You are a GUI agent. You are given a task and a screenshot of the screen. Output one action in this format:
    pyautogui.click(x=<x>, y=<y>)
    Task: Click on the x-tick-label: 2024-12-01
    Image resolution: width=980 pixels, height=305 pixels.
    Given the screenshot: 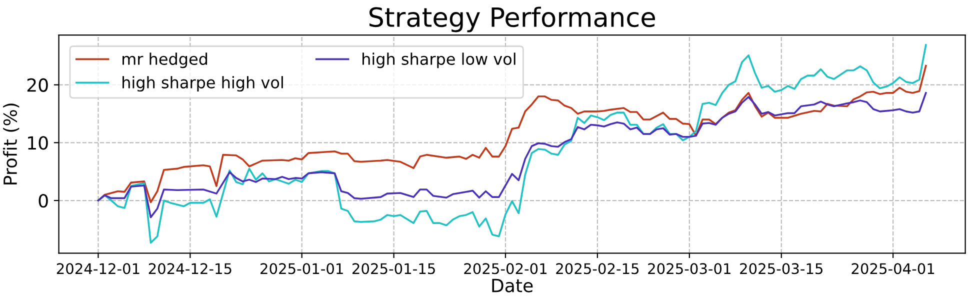 What is the action you would take?
    pyautogui.click(x=98, y=268)
    